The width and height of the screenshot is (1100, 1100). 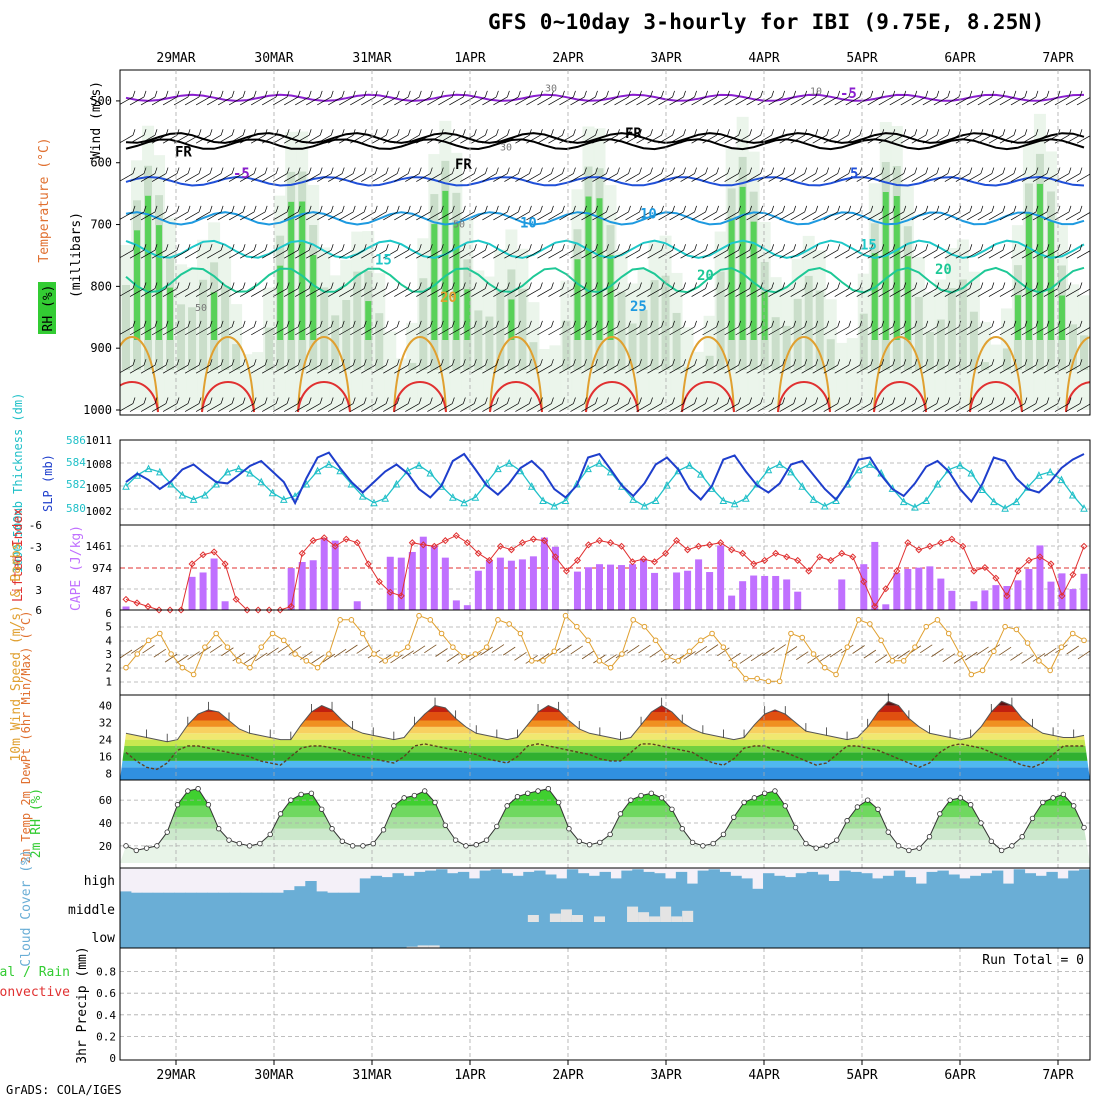 I want to click on isotherm-label: FR, so click(x=463, y=165).